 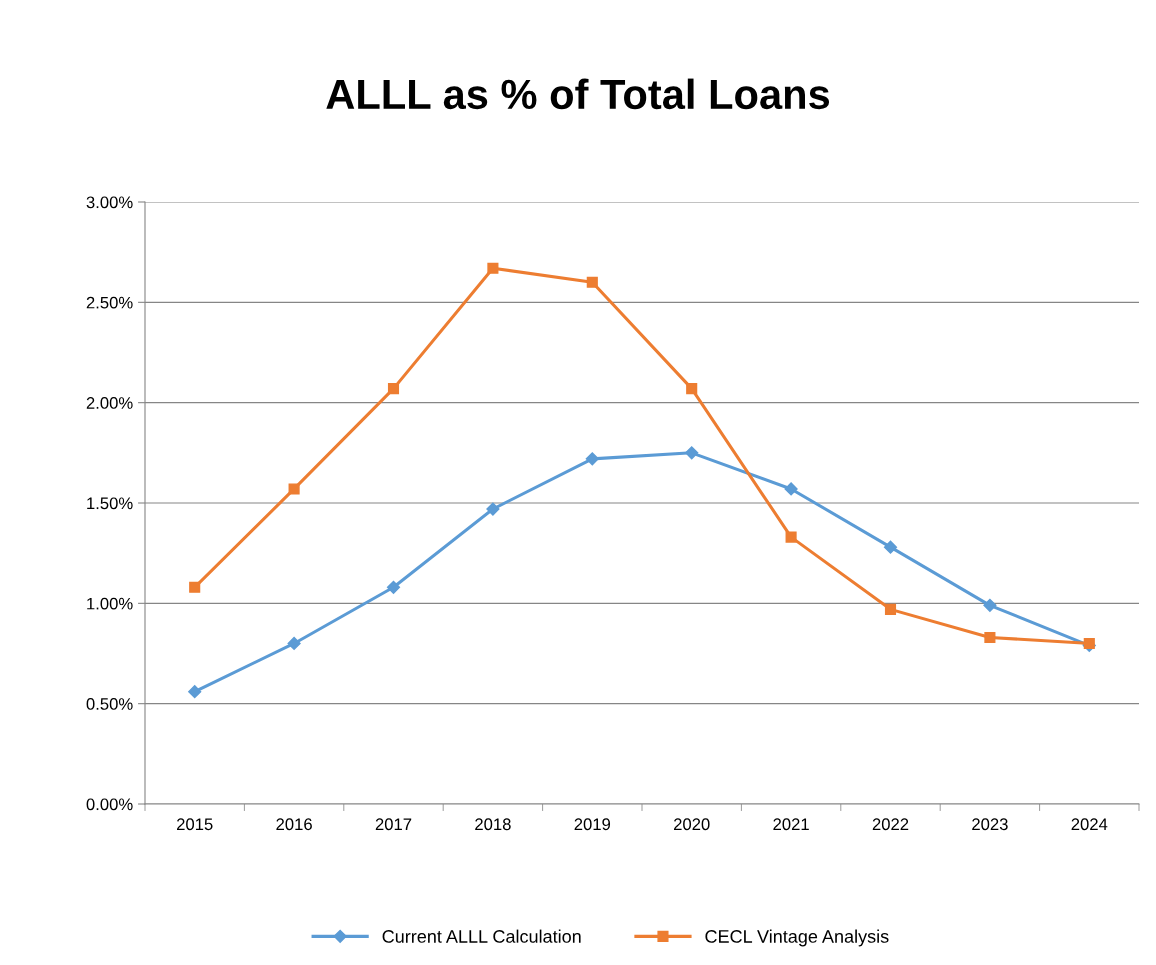 I want to click on y-tick-label: 2.50%, so click(x=109, y=302).